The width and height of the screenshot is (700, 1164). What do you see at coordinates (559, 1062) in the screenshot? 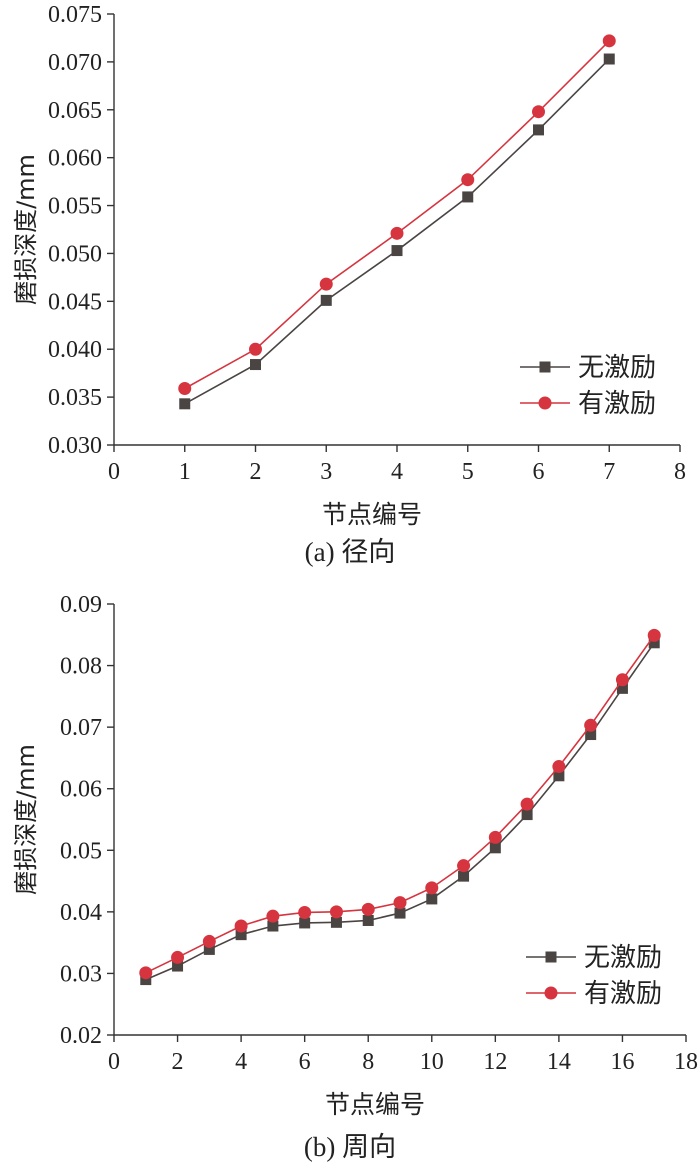
I see `x-tick-label: 14` at bounding box center [559, 1062].